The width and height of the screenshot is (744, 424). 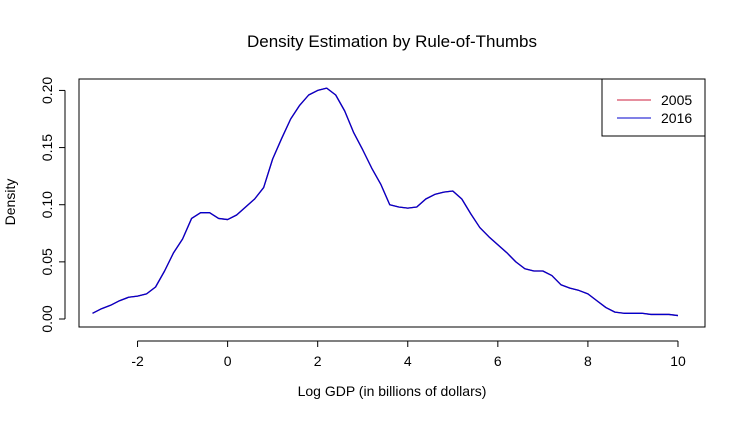 I want to click on chart-title: Density Estimation by Rule-of-Thumbs, so click(x=392, y=41).